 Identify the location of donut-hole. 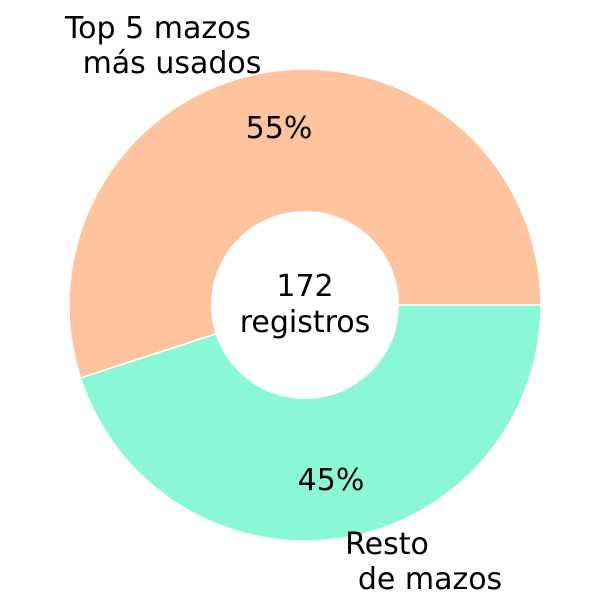
(305, 305).